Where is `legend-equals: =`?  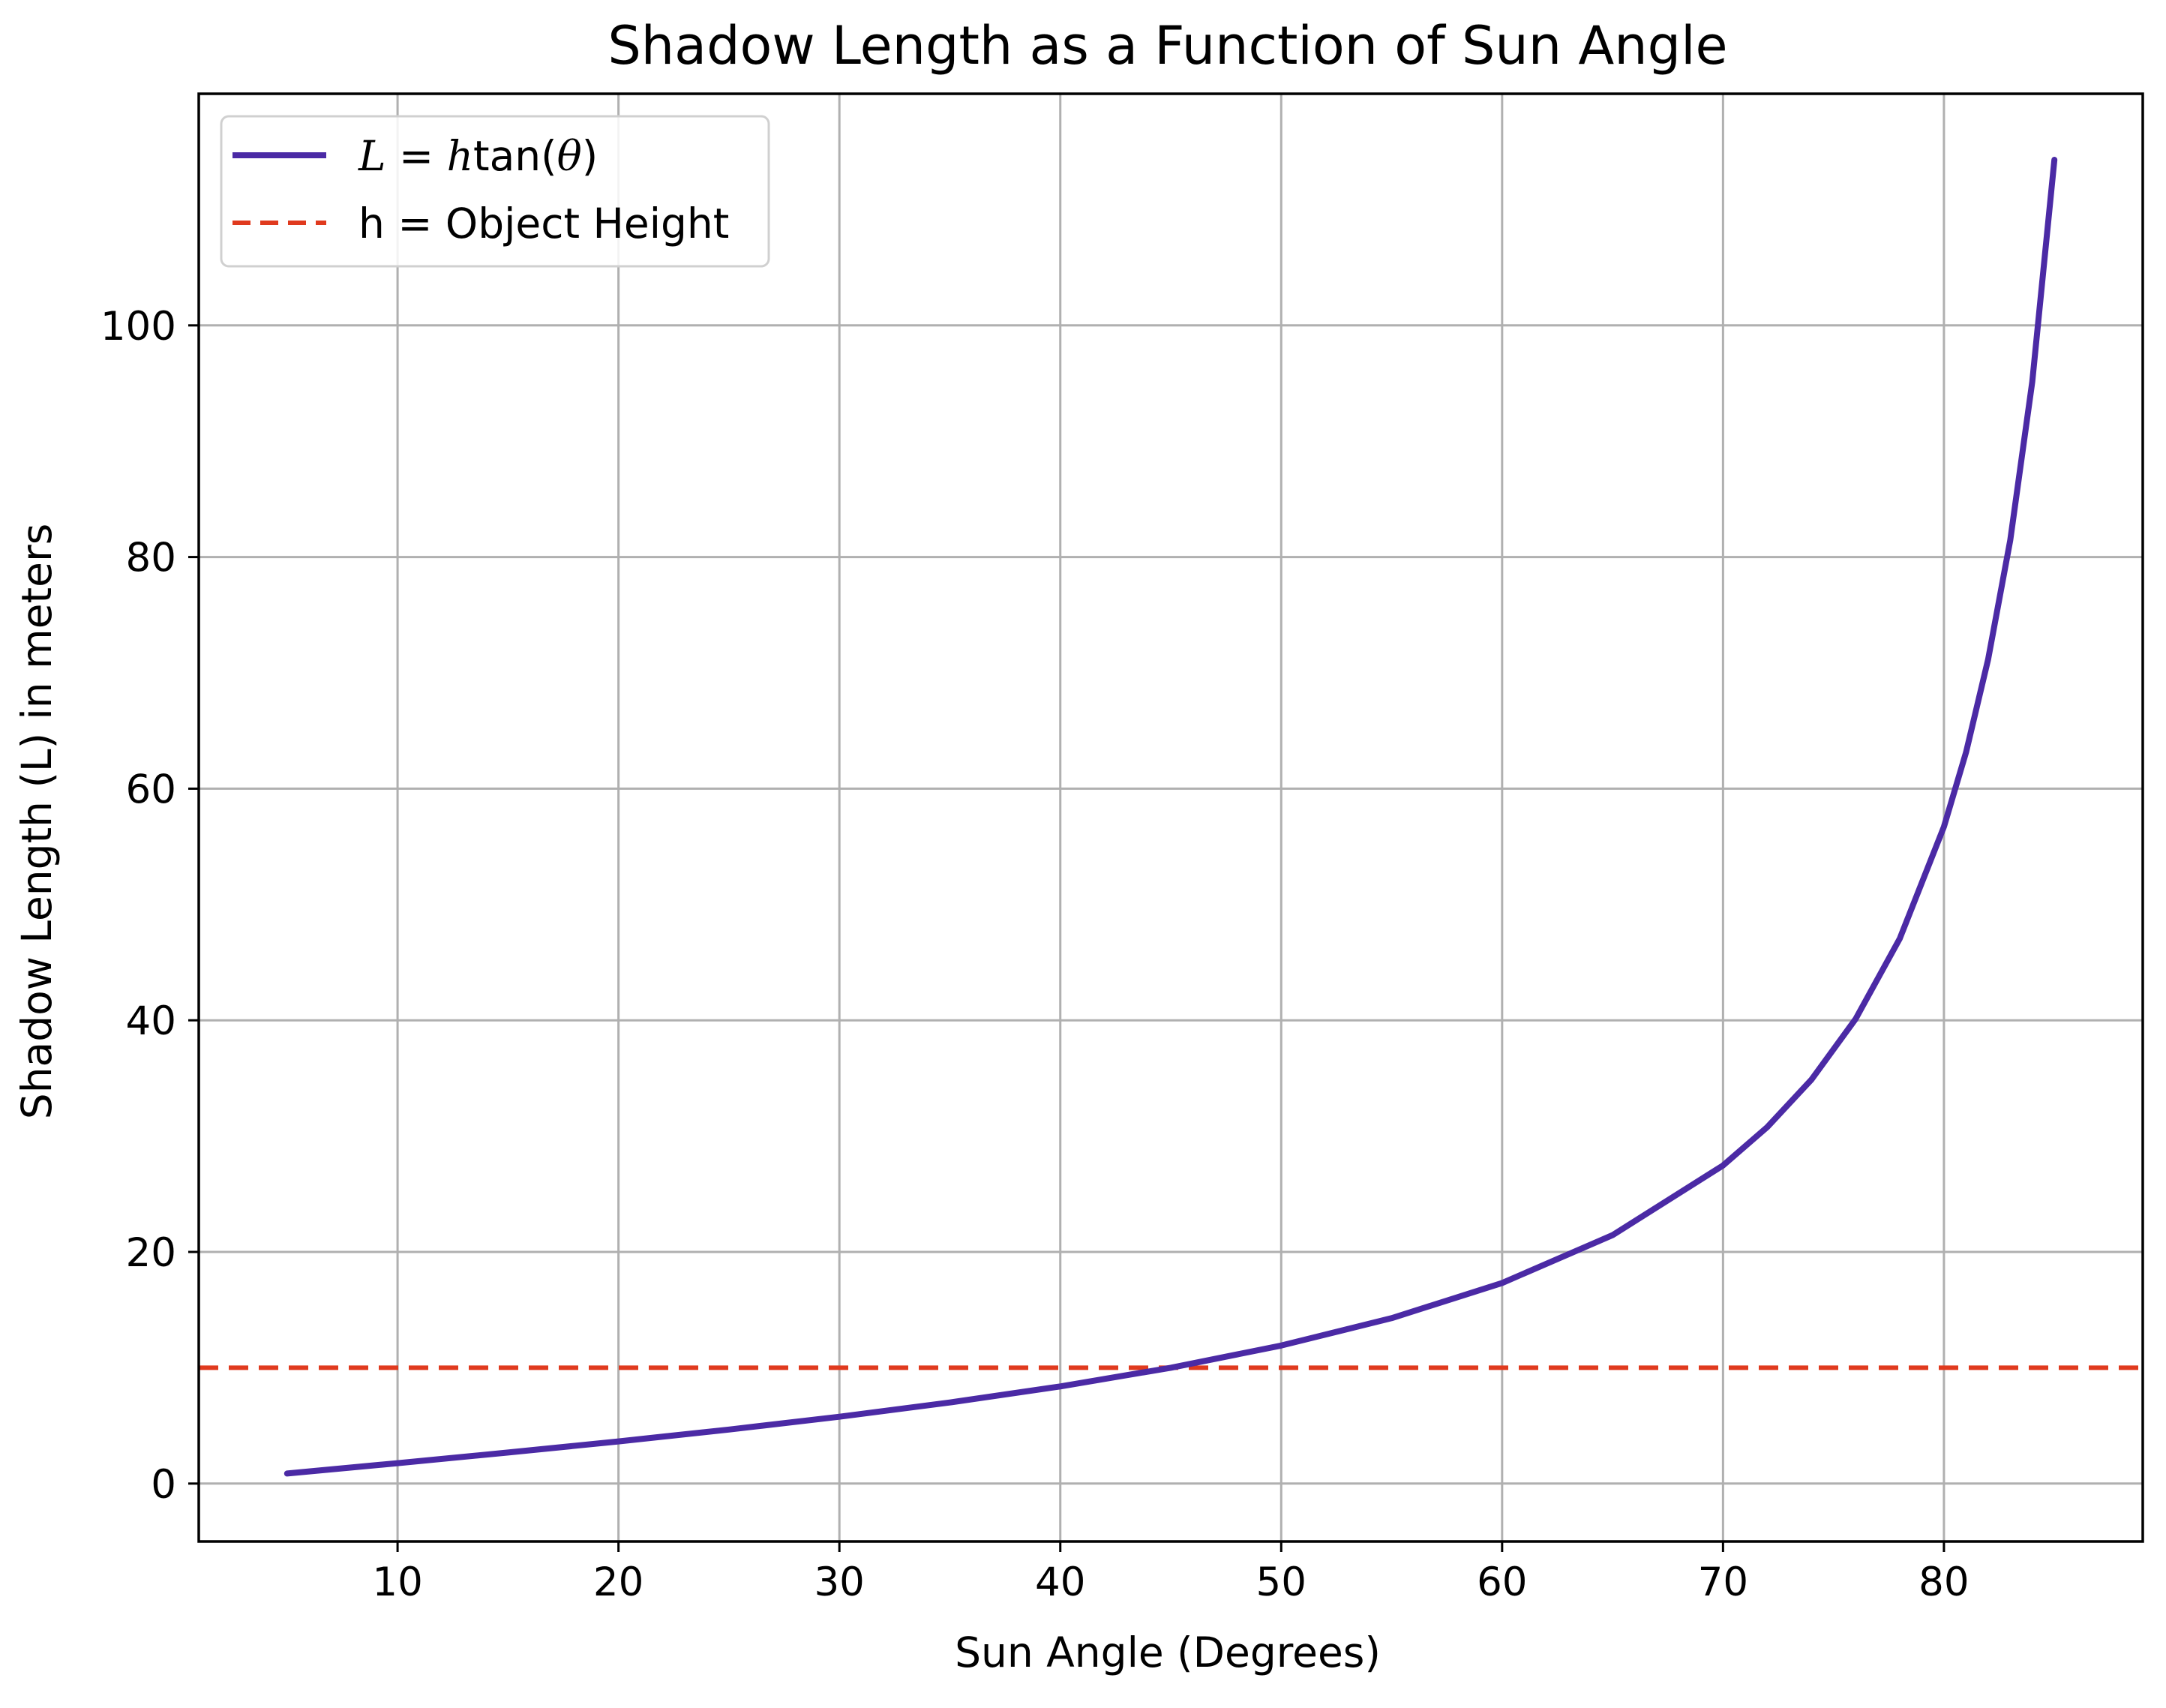
legend-equals: = is located at coordinates (416, 156).